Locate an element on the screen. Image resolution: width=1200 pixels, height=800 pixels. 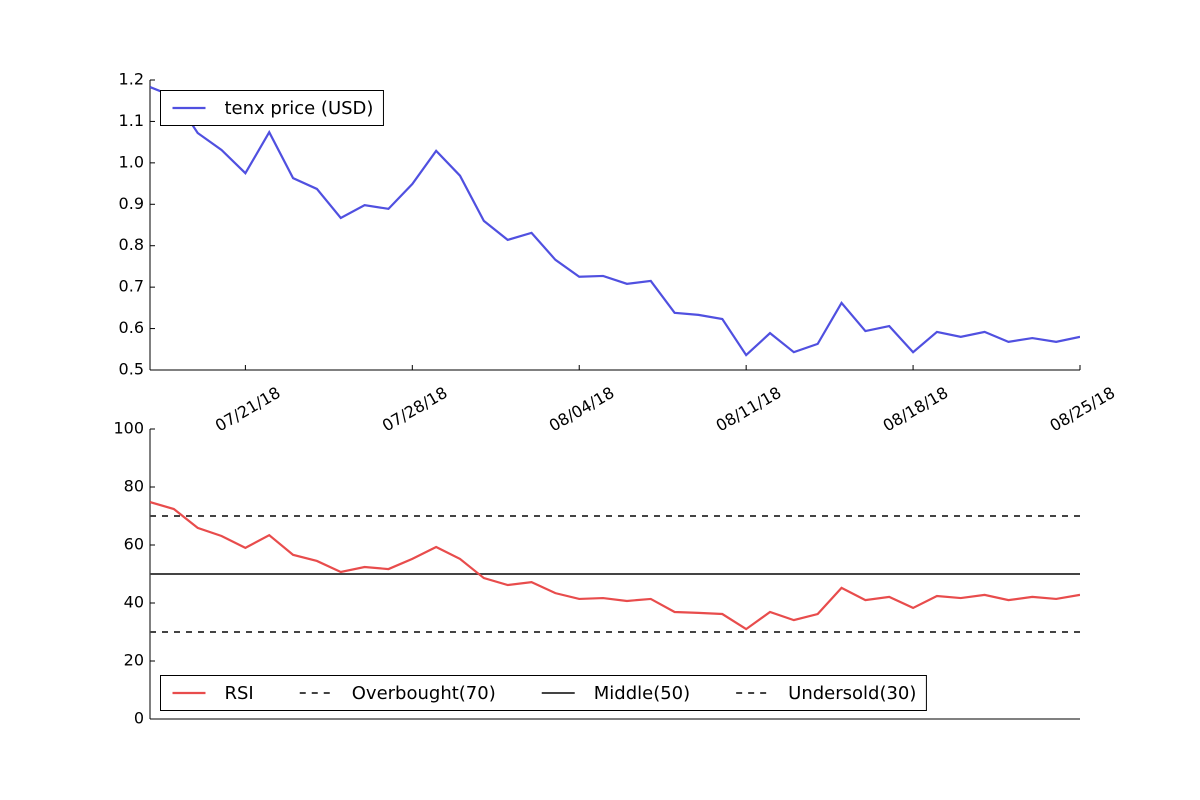
series-line is located at coordinates (615, 566).